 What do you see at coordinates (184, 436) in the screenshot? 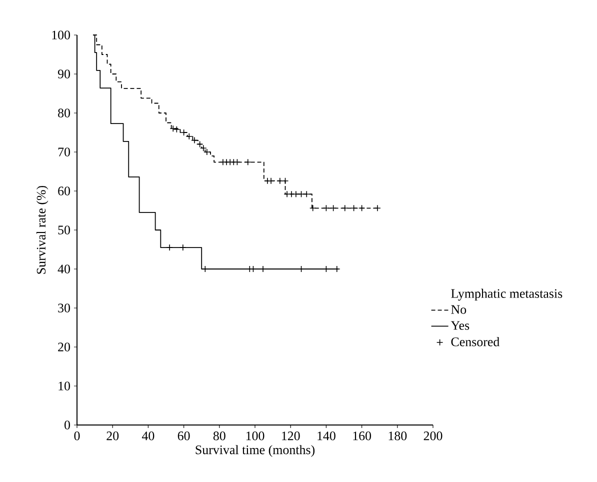
I see `x-tick-label: 60` at bounding box center [184, 436].